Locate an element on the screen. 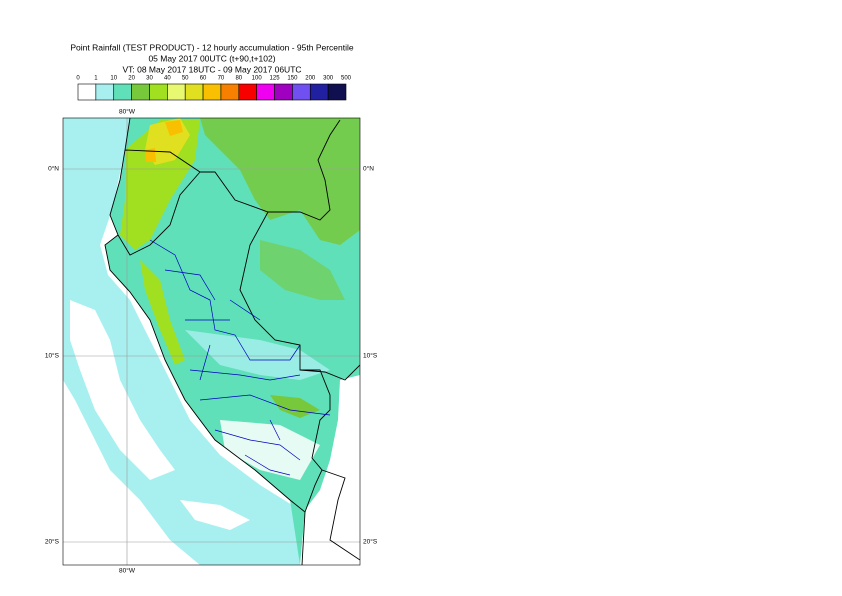 The width and height of the screenshot is (842, 596). legend-label: 10 is located at coordinates (113, 79).